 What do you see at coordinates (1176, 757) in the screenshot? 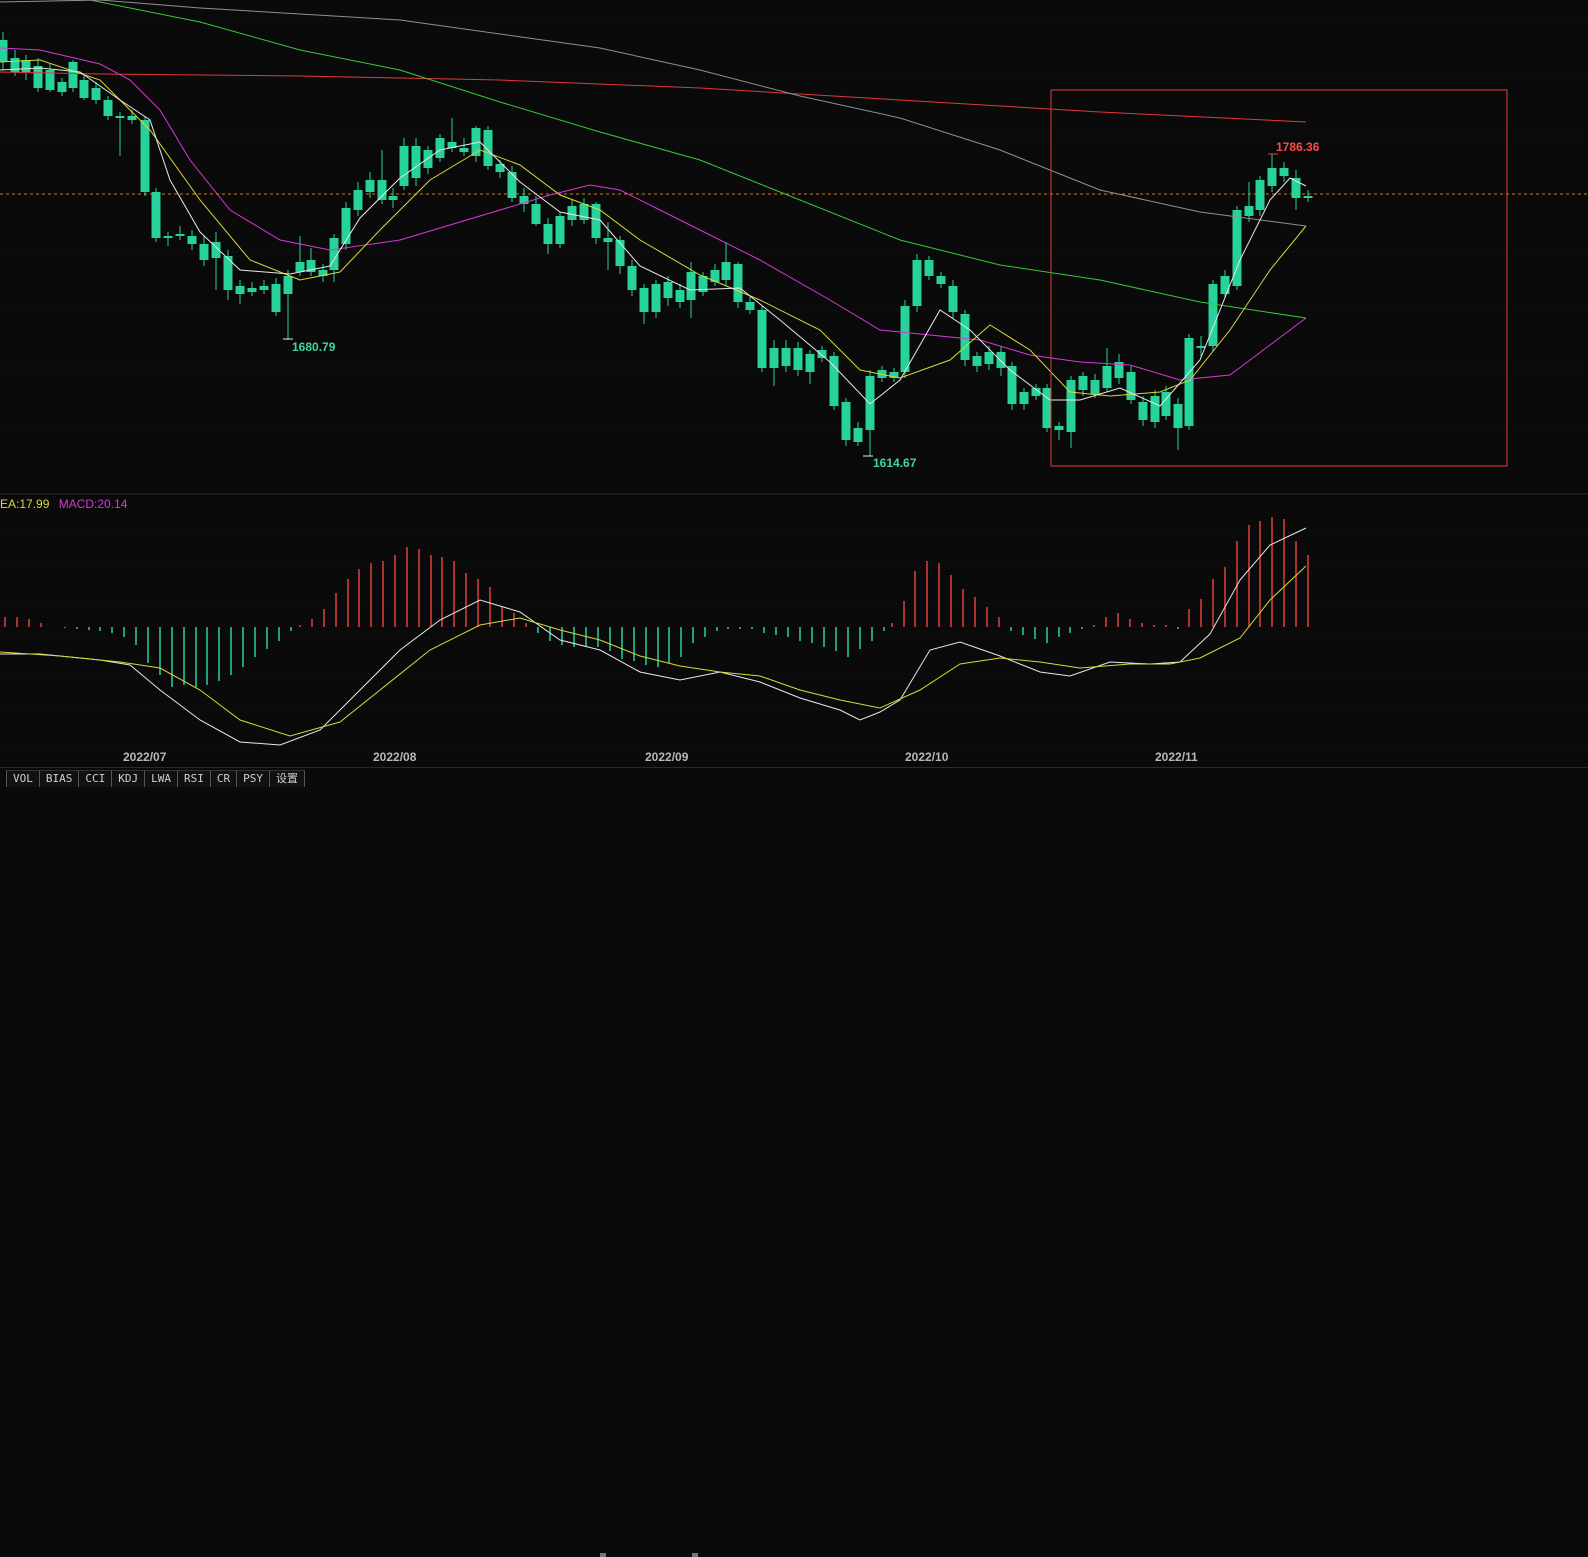
I see `x-label-nov: 2022/11` at bounding box center [1176, 757].